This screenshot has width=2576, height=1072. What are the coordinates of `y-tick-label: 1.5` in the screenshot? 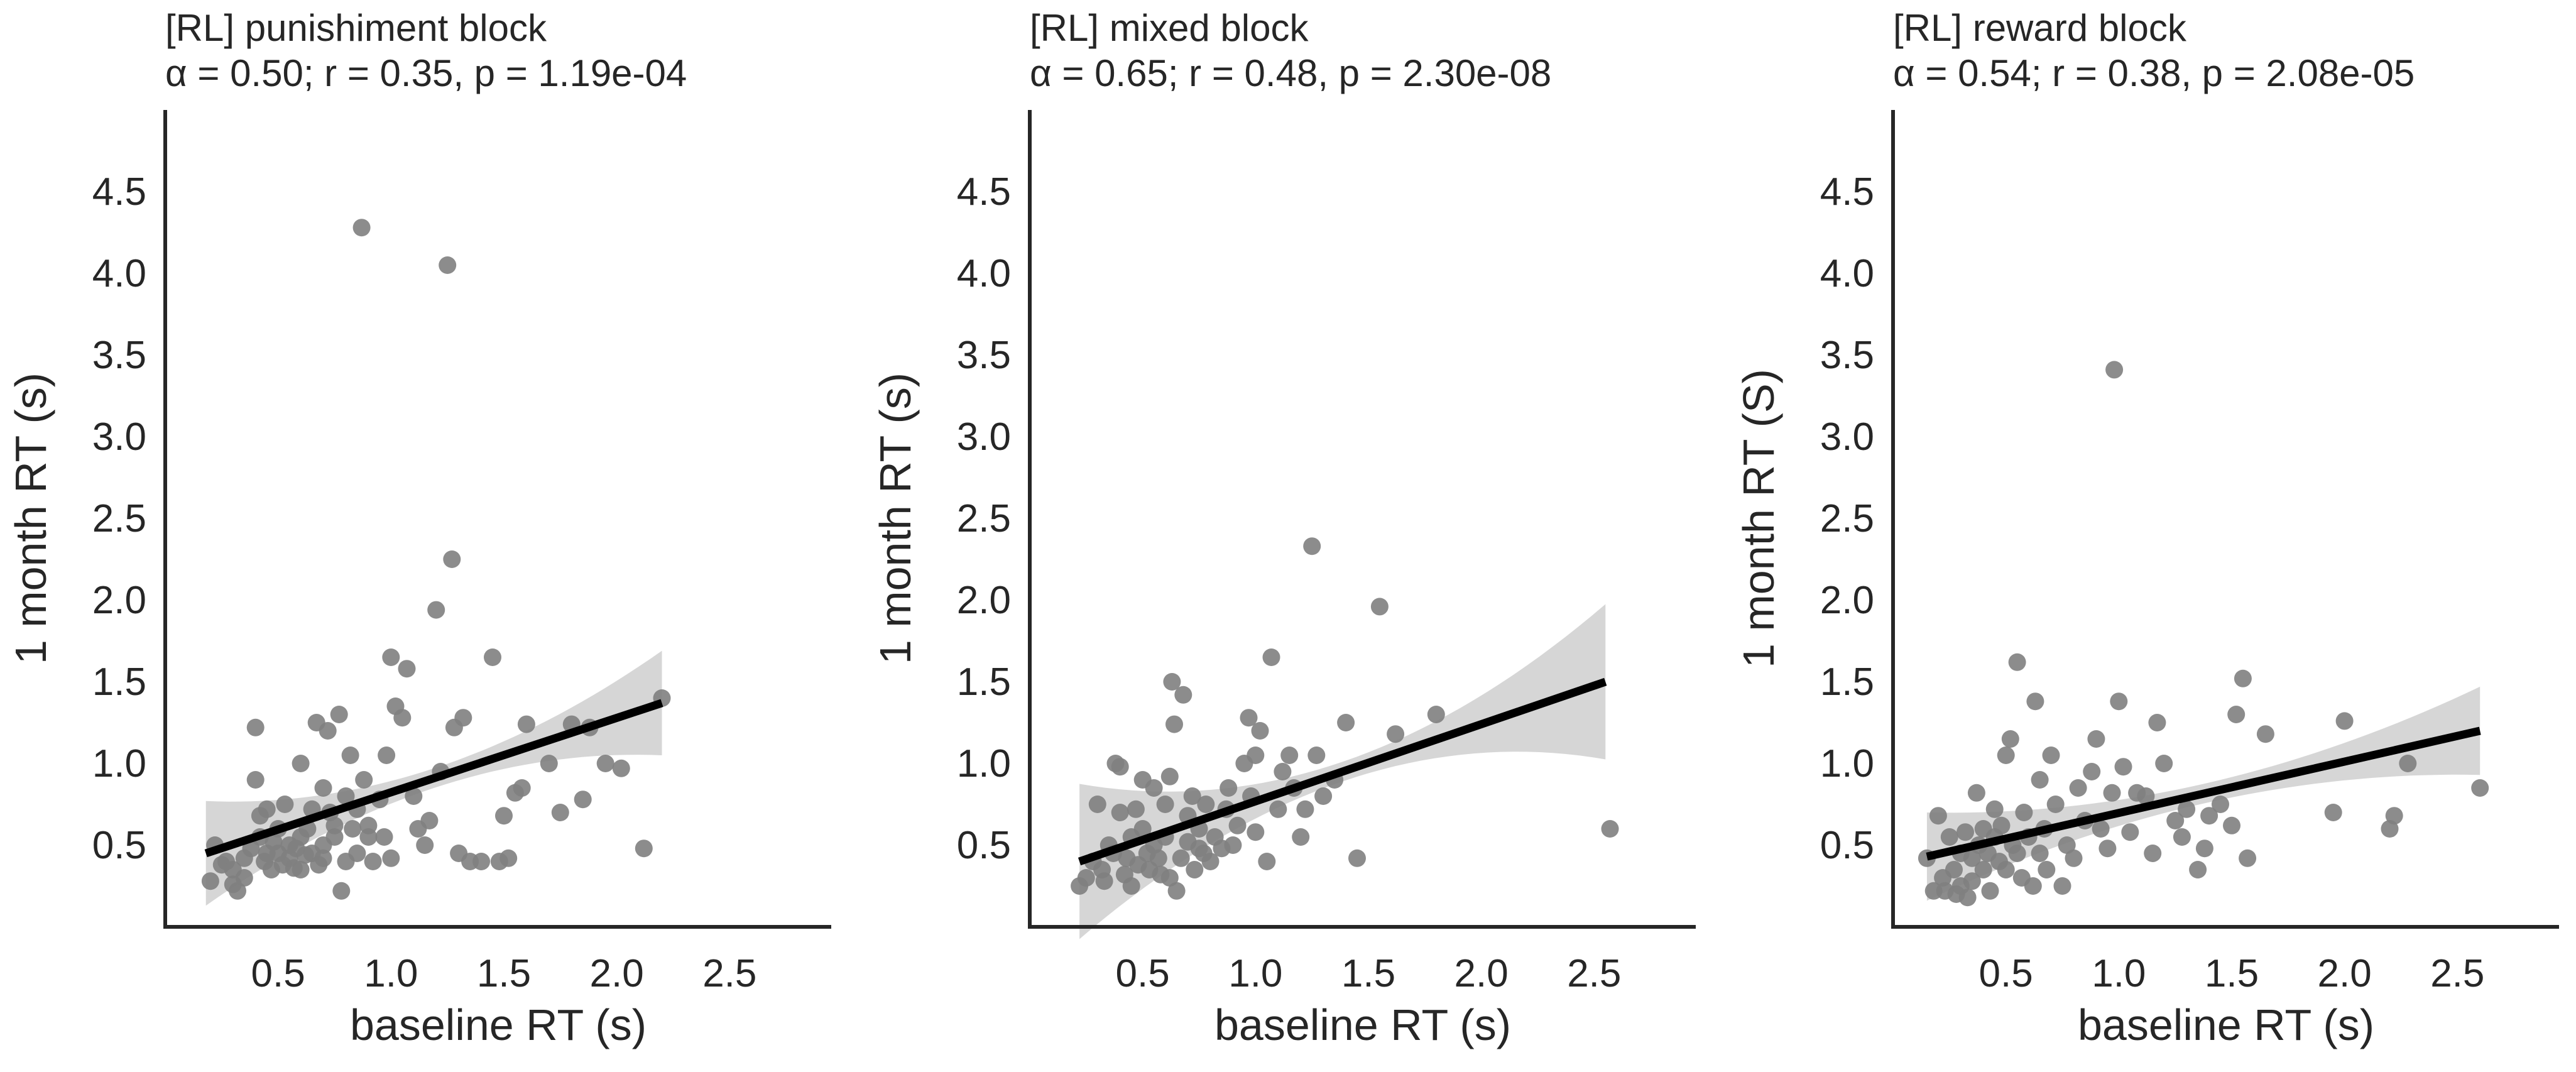 It's located at (1847, 682).